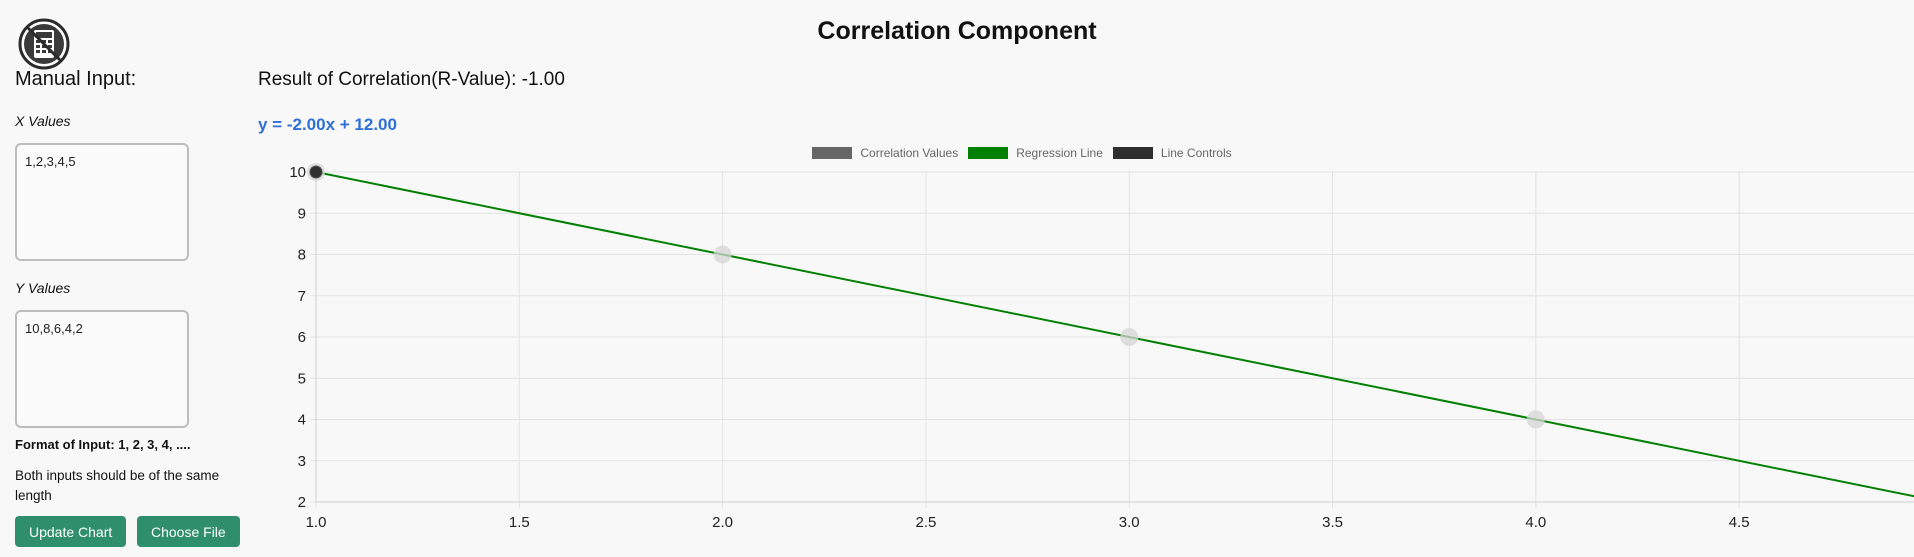 The width and height of the screenshot is (1914, 557). What do you see at coordinates (519, 522) in the screenshot?
I see `x-tick-label: 1.5` at bounding box center [519, 522].